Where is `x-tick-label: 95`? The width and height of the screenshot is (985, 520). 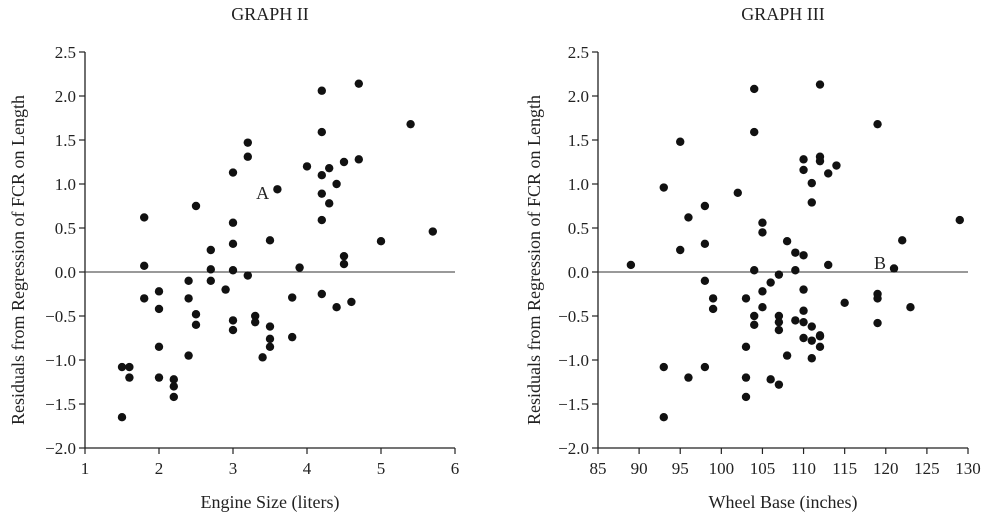 x-tick-label: 95 is located at coordinates (680, 468).